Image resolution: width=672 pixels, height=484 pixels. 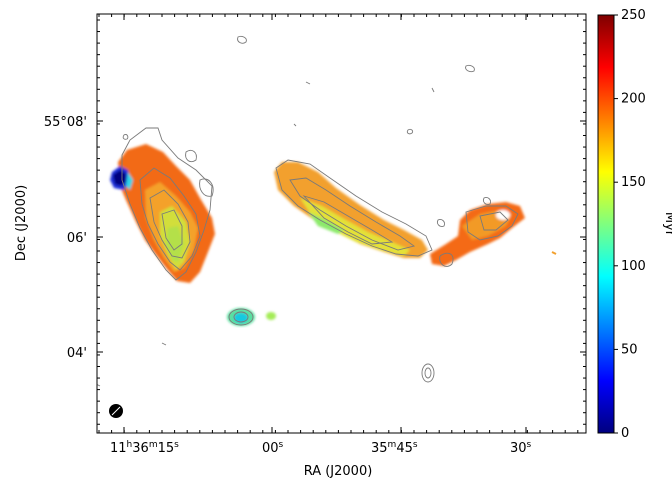 I want to click on colorbar-ticks: 0 50 100 150 200 250, so click(x=630, y=224).